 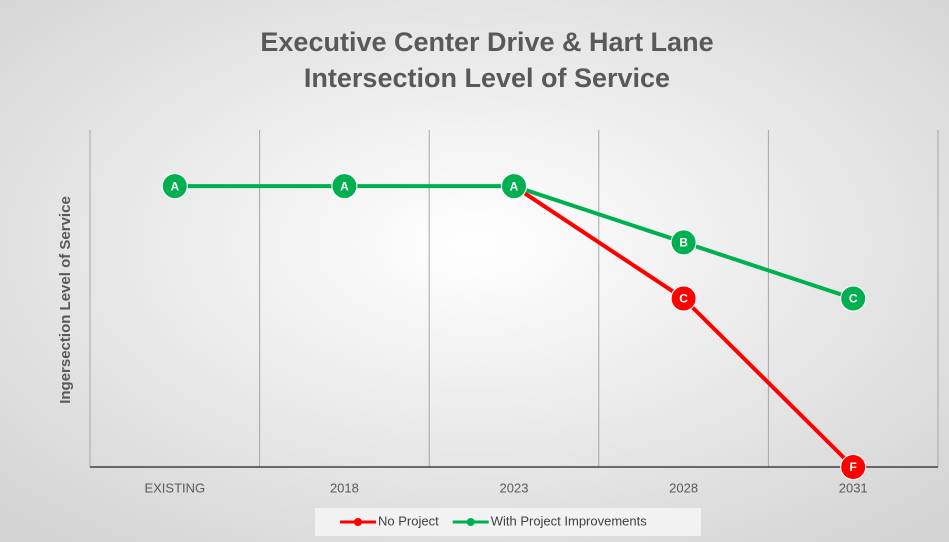 I want to click on legend-label: With Project Improvements, so click(x=569, y=520).